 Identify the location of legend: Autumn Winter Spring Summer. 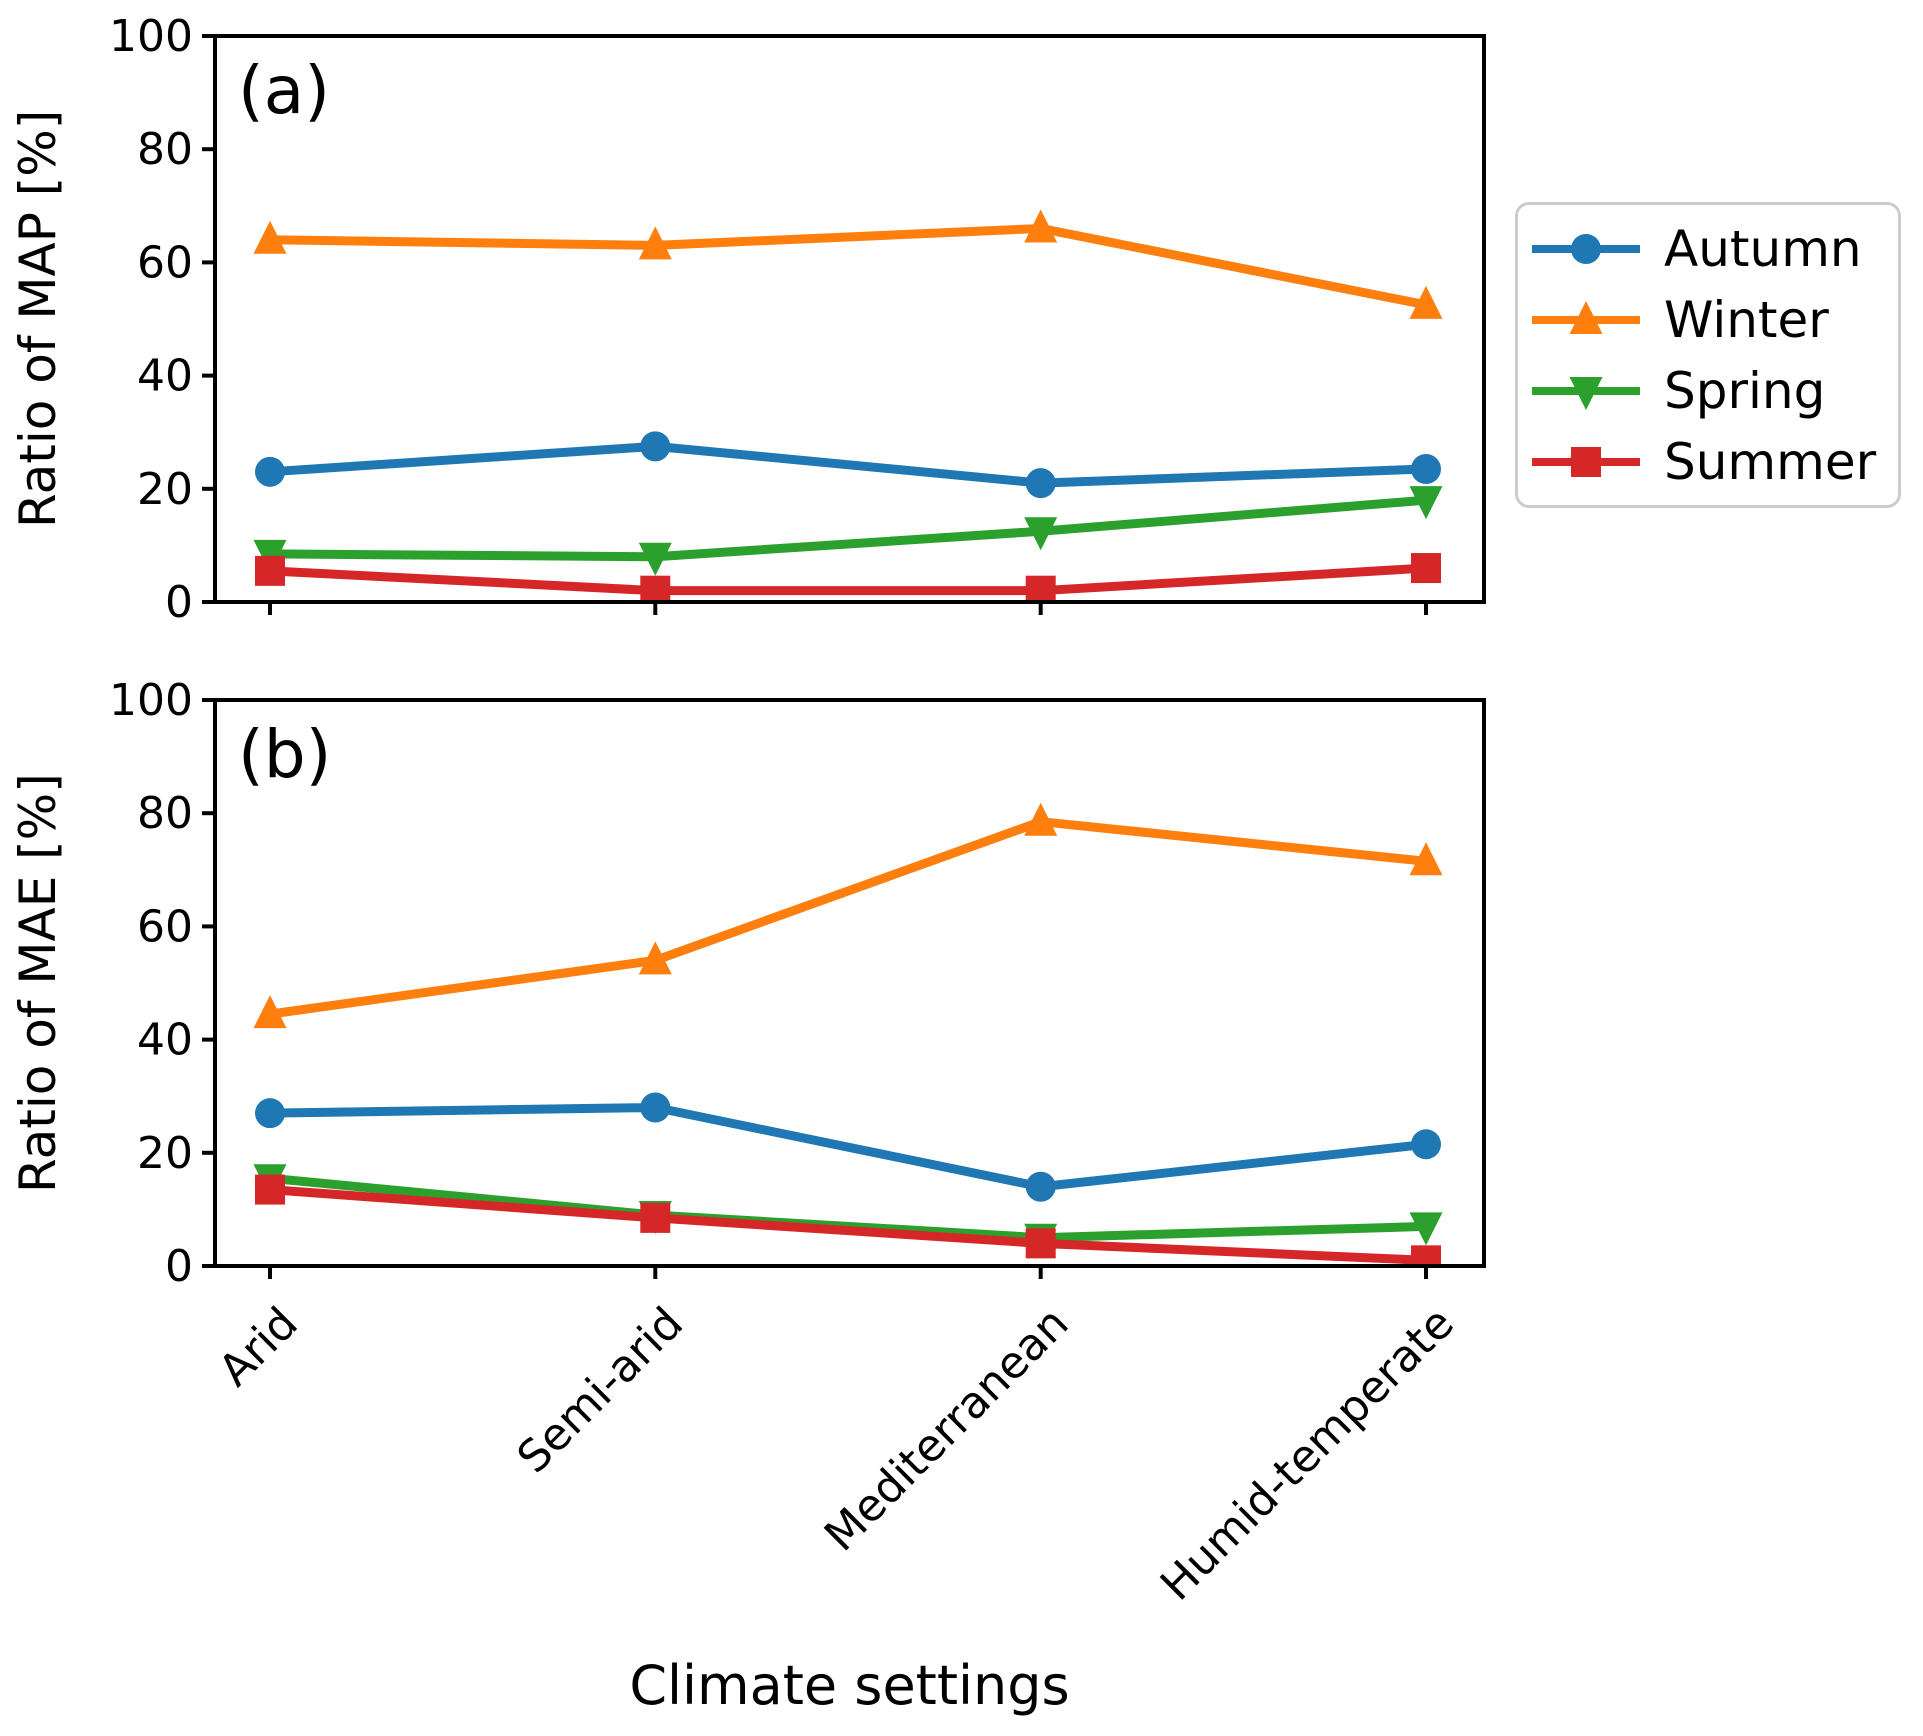
(1708, 355).